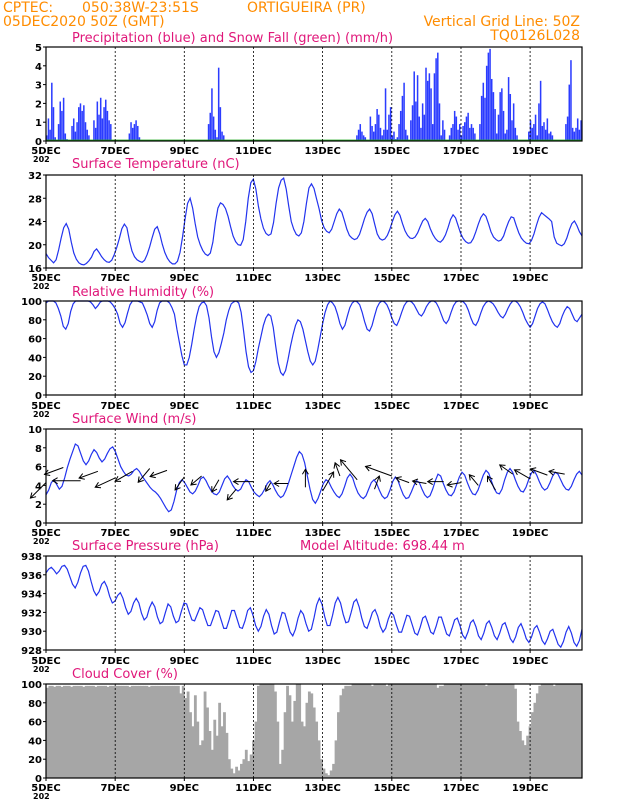 The width and height of the screenshot is (618, 805). What do you see at coordinates (392, 661) in the screenshot?
I see `pressure-xtick: 15DEC` at bounding box center [392, 661].